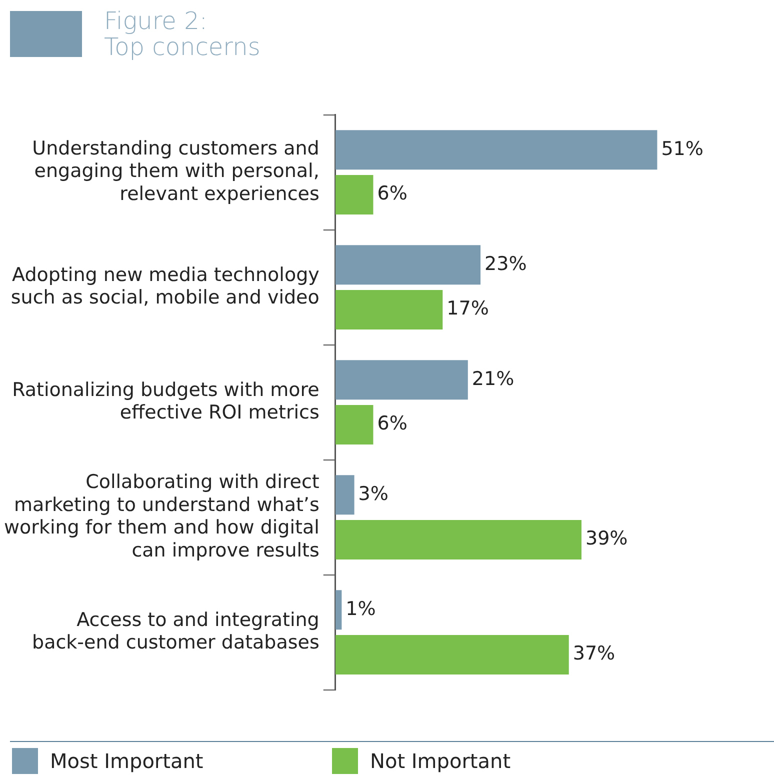 The image size is (774, 778). Describe the element at coordinates (594, 653) in the screenshot. I see `data-label: 37%` at that location.